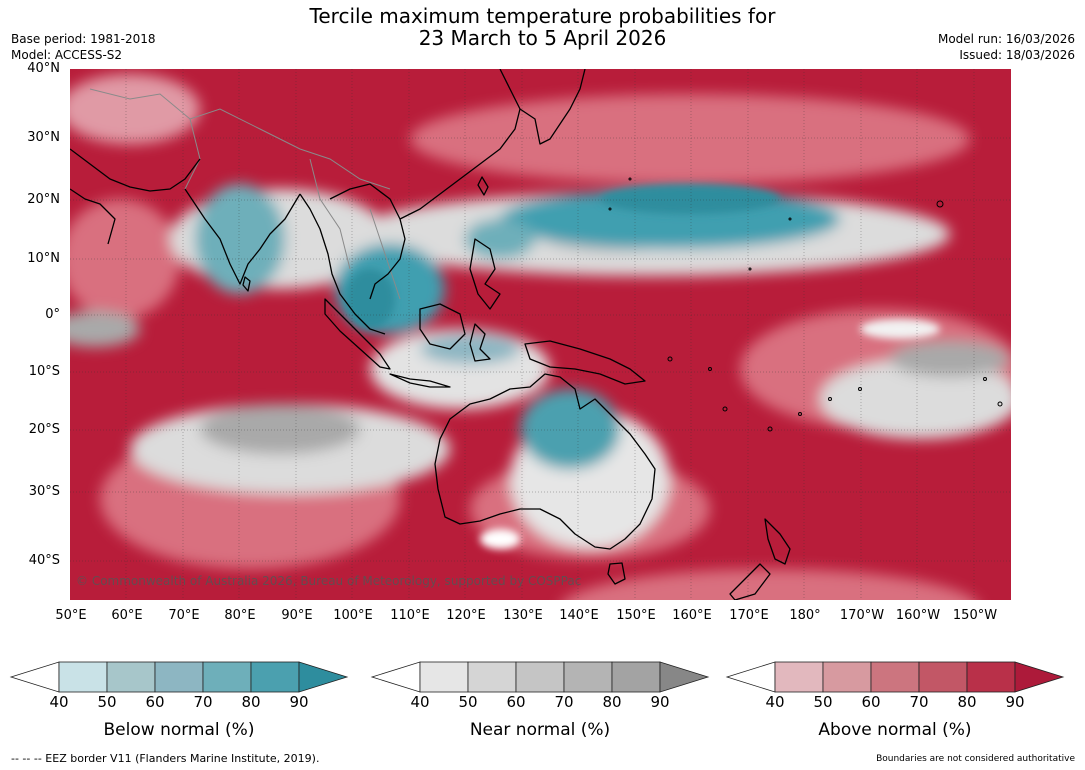 Image resolution: width=1085 pixels, height=770 pixels. Describe the element at coordinates (52, 314) in the screenshot. I see `lat-label-0: 0°` at that location.